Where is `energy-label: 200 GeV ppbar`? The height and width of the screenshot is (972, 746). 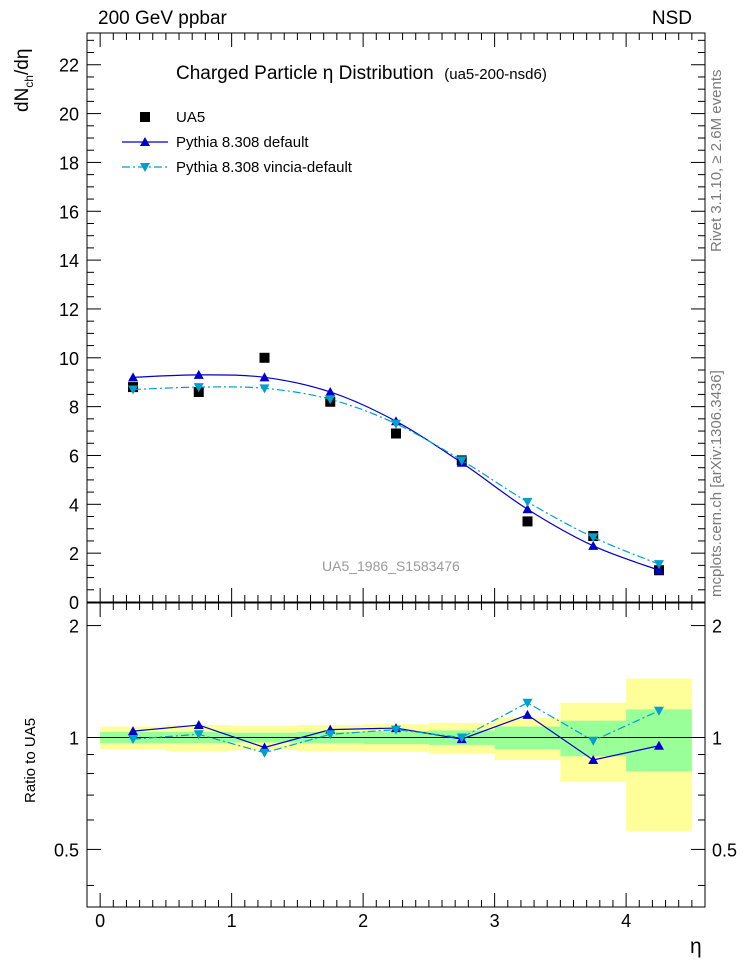
energy-label: 200 GeV ppbar is located at coordinates (162, 18).